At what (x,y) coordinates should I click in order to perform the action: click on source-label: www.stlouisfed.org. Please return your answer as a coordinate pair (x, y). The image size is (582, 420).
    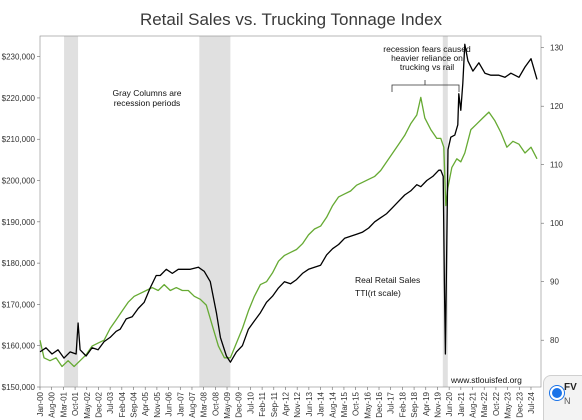
    Looking at the image, I should click on (486, 380).